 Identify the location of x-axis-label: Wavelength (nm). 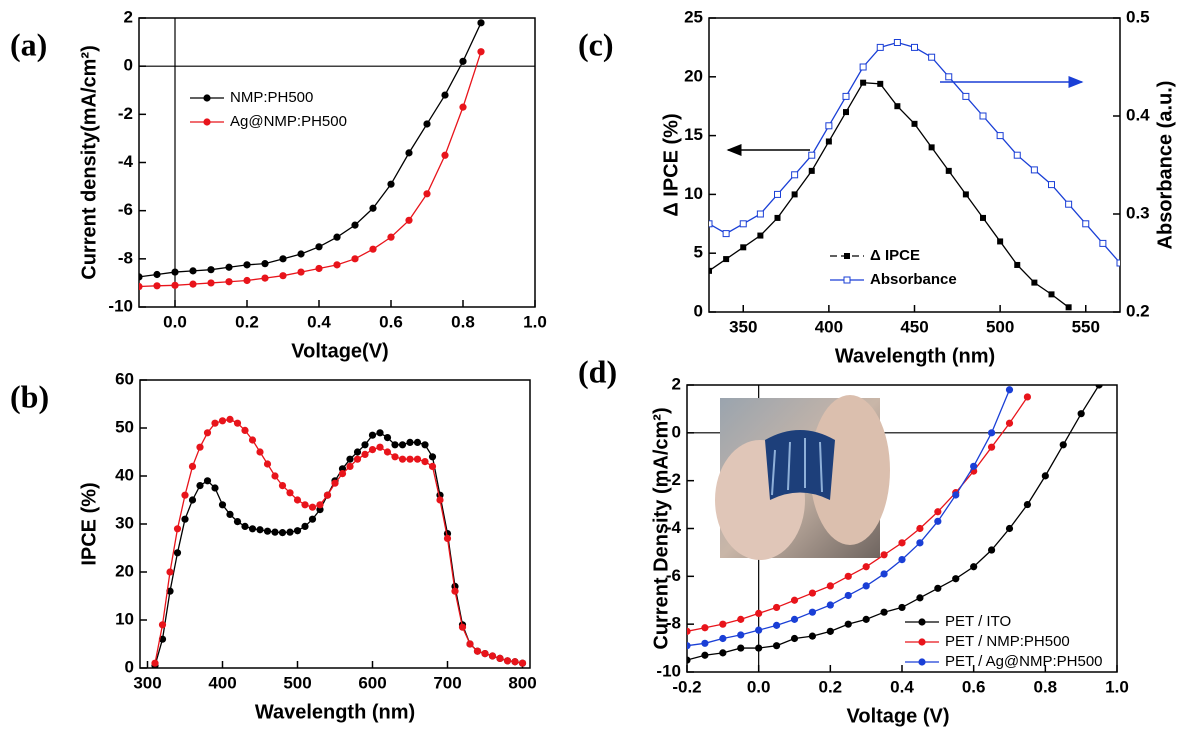
(335, 712).